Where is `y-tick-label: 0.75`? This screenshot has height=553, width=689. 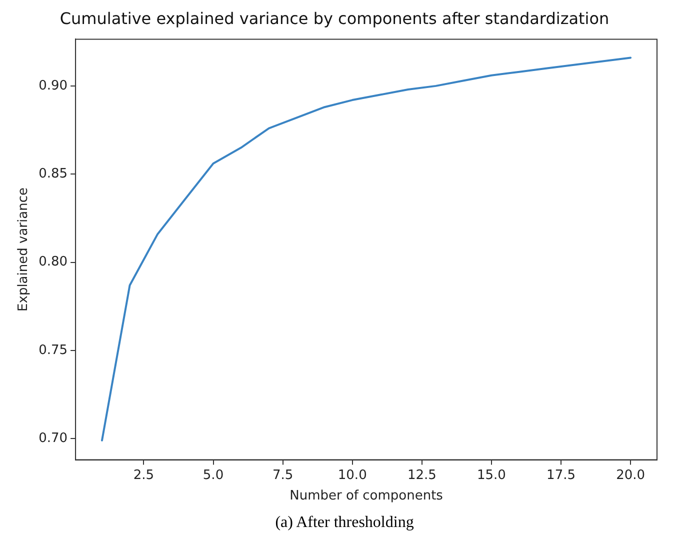
y-tick-label: 0.75 is located at coordinates (53, 350).